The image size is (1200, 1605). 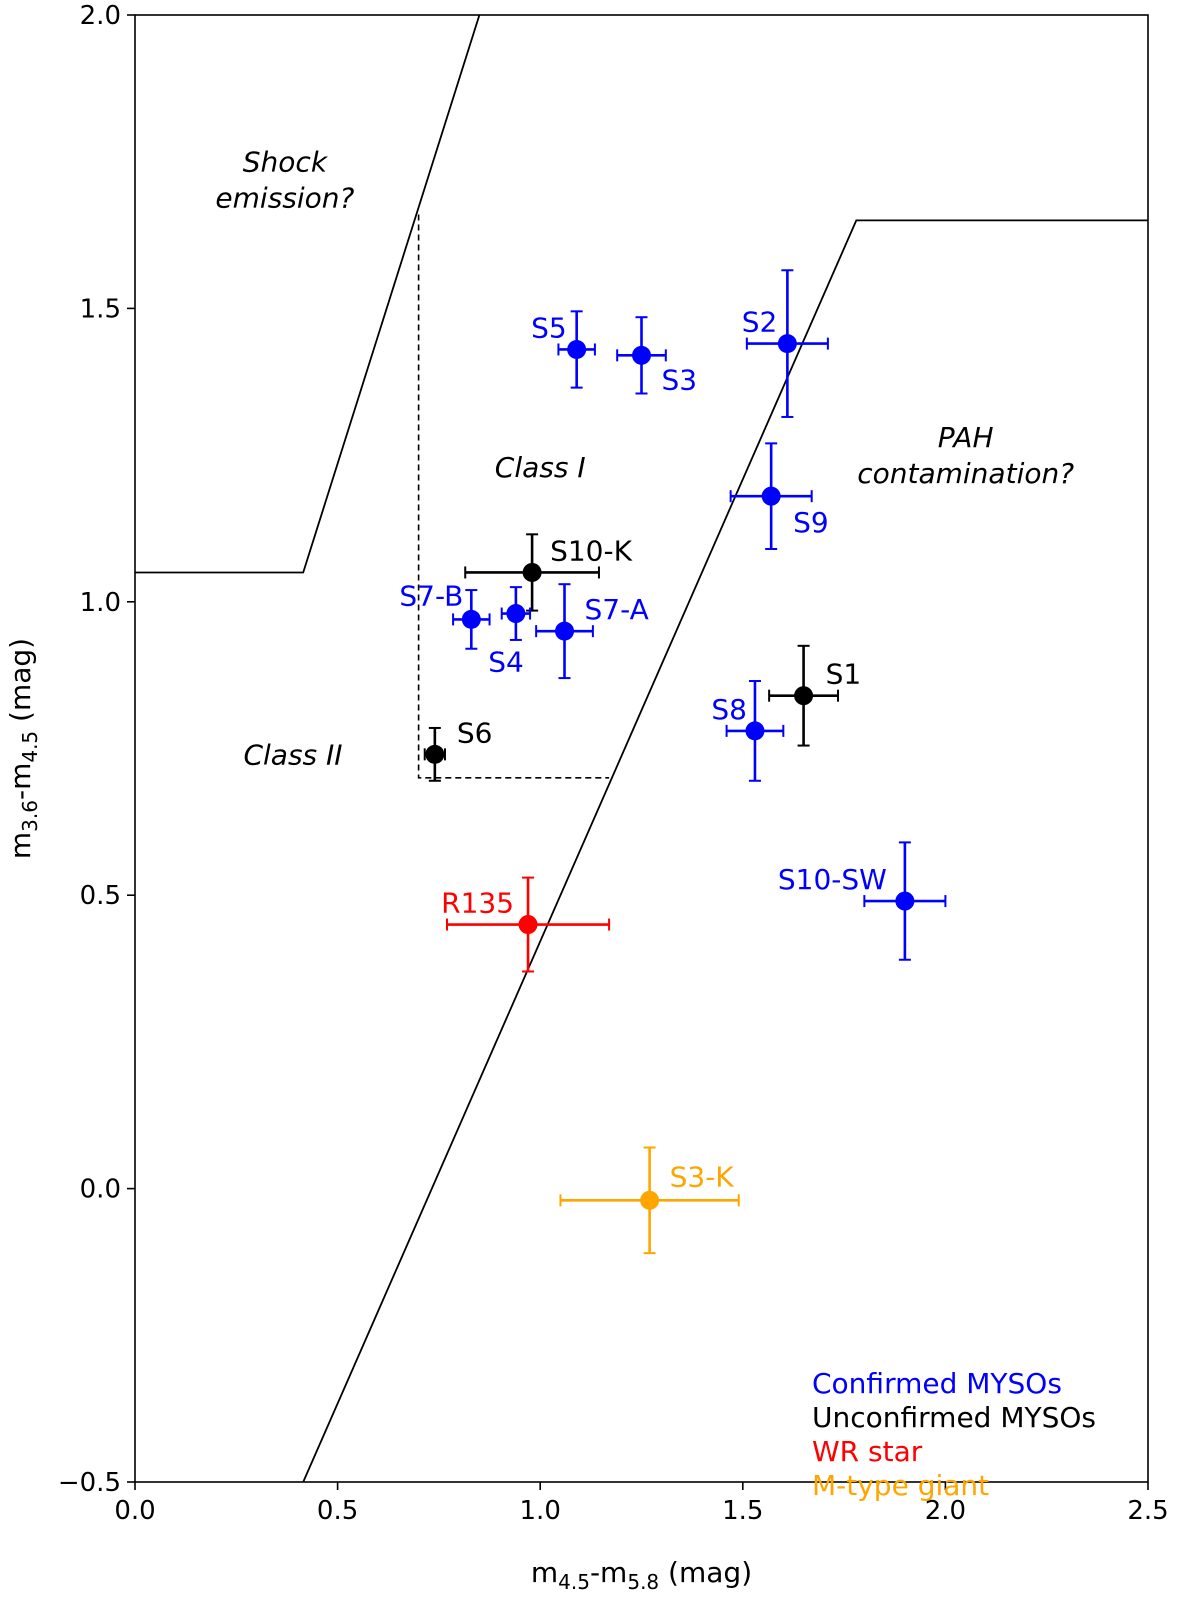 I want to click on region-label: Class I, so click(x=540, y=467).